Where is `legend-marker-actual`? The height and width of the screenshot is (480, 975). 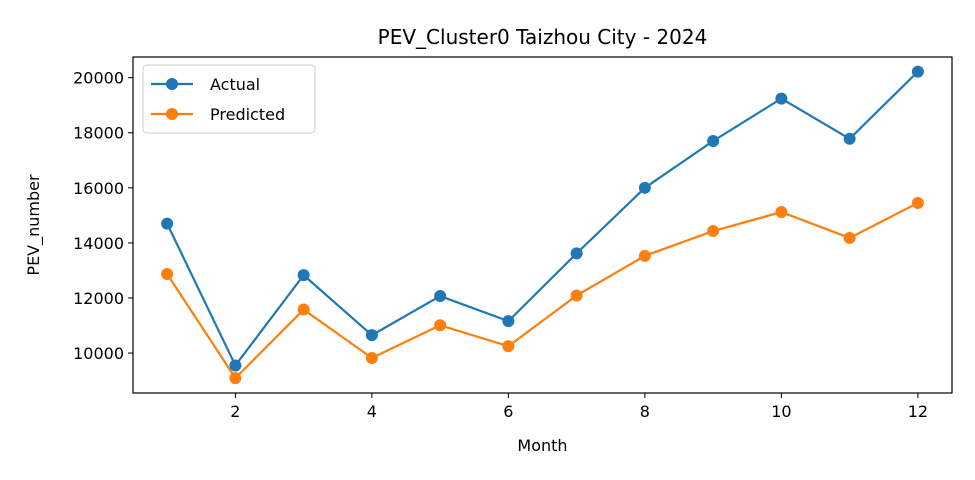
legend-marker-actual is located at coordinates (172, 84).